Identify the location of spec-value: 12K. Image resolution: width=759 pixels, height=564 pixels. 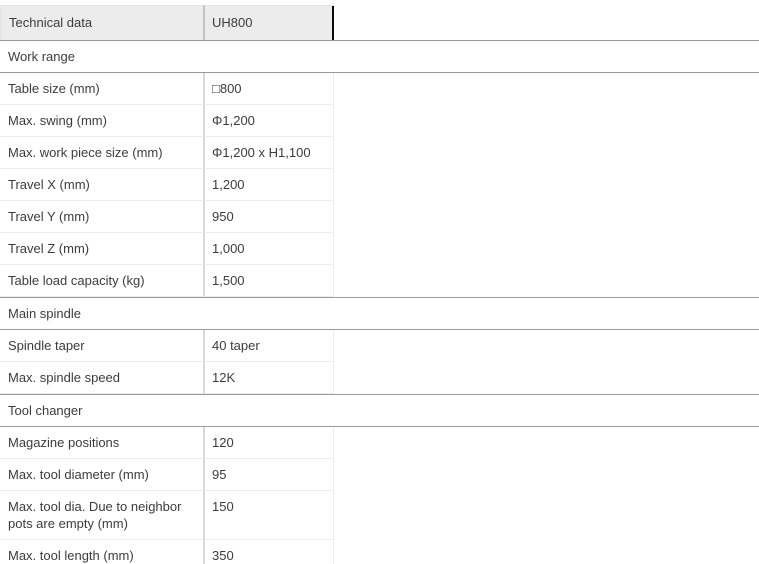
(269, 378).